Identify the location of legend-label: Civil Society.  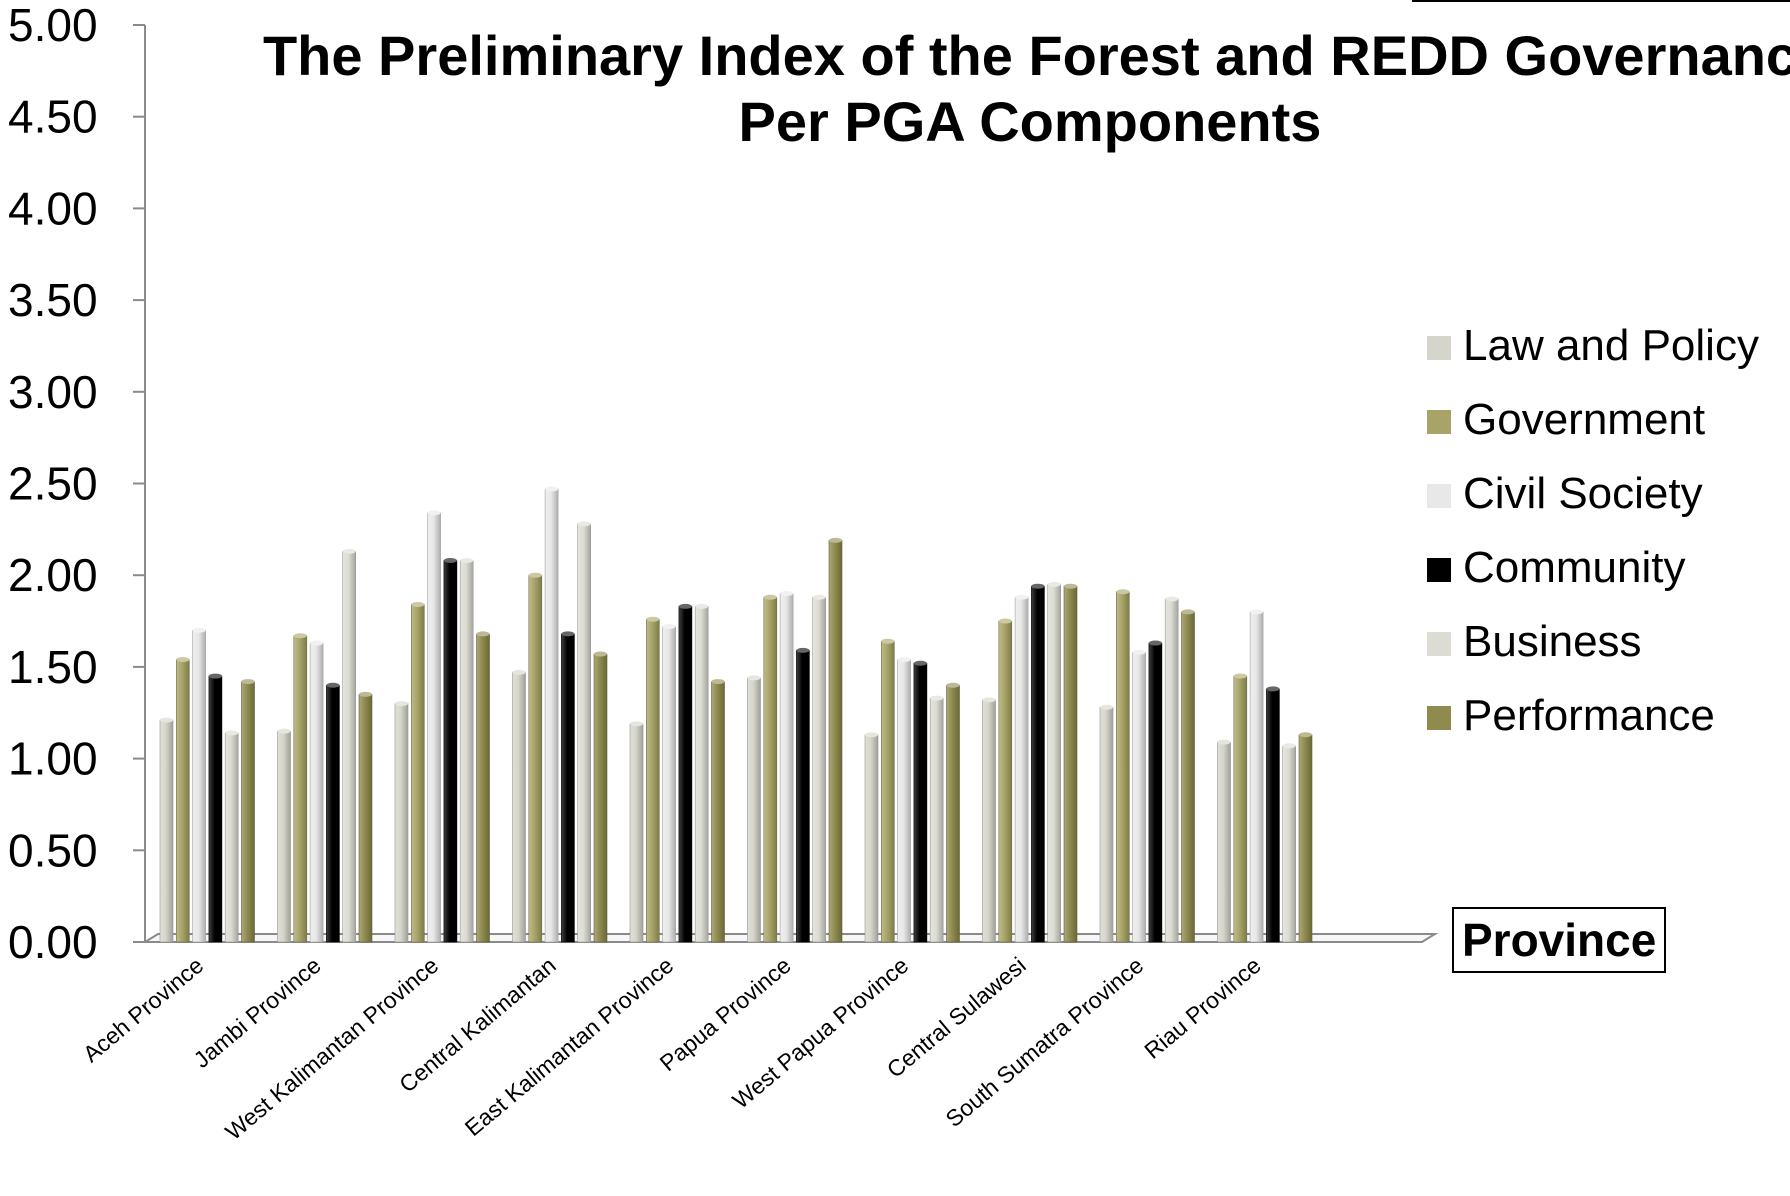
(1583, 493).